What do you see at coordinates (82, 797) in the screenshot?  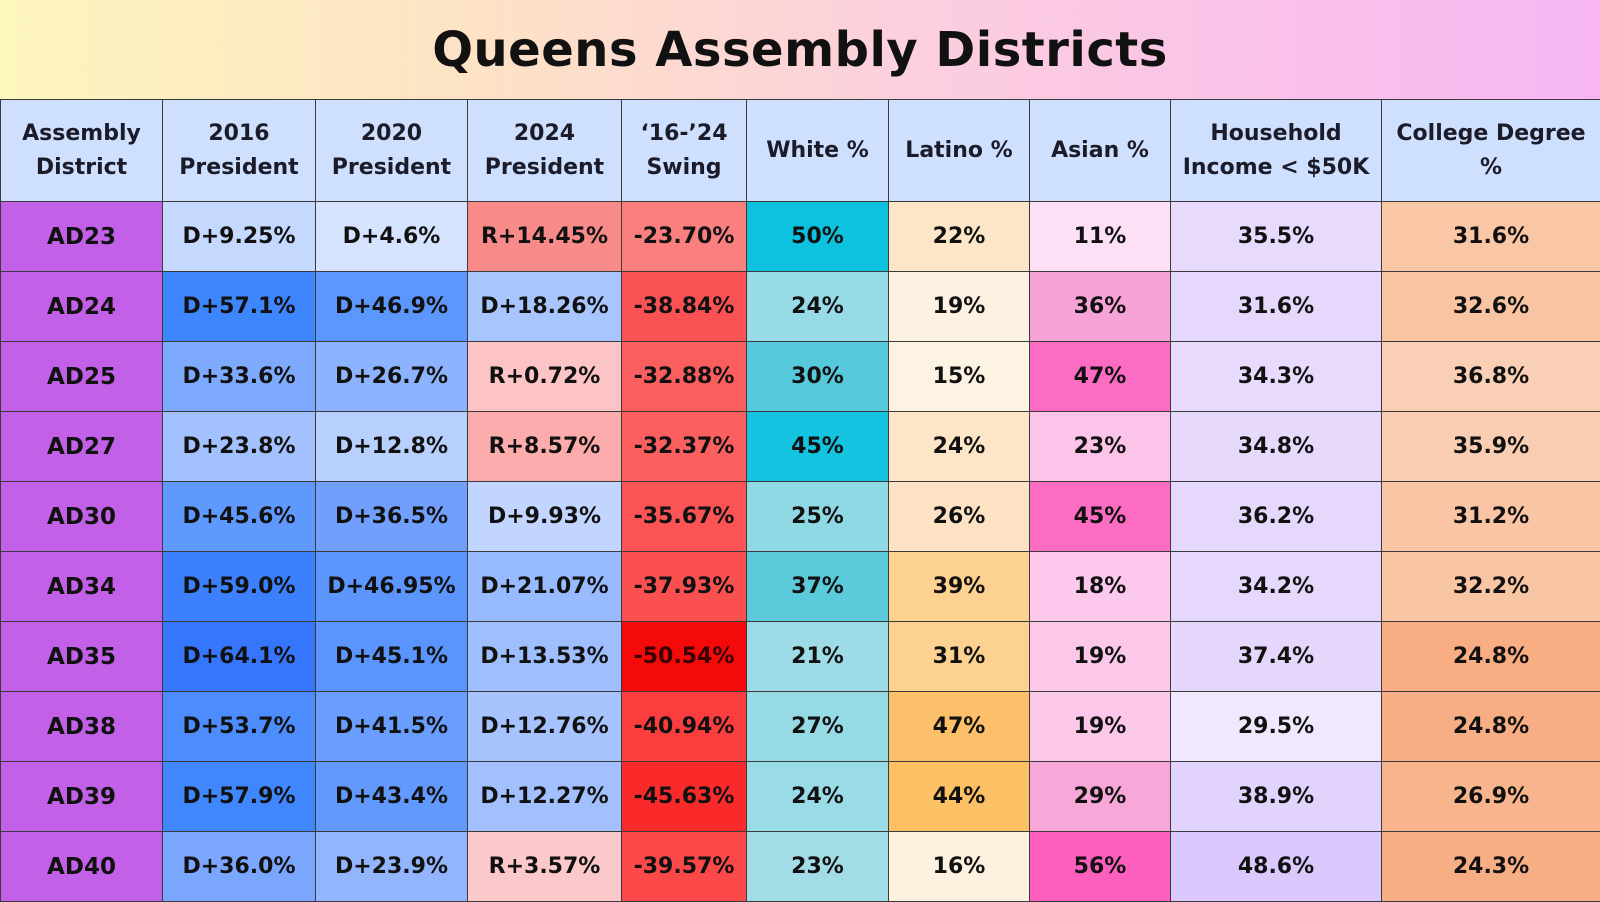 I see `district-cell: AD39` at bounding box center [82, 797].